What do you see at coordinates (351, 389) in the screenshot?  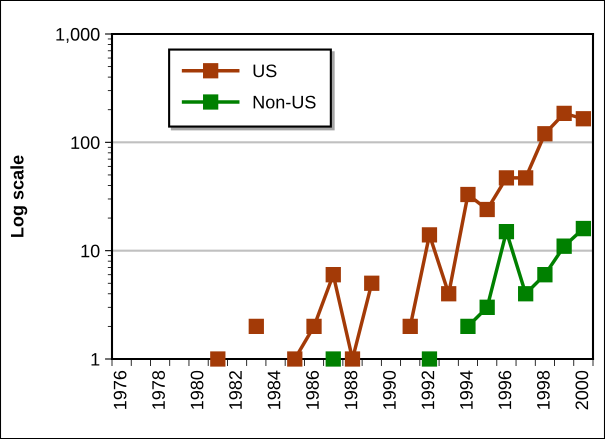 I see `x-tick-label: 1988` at bounding box center [351, 389].